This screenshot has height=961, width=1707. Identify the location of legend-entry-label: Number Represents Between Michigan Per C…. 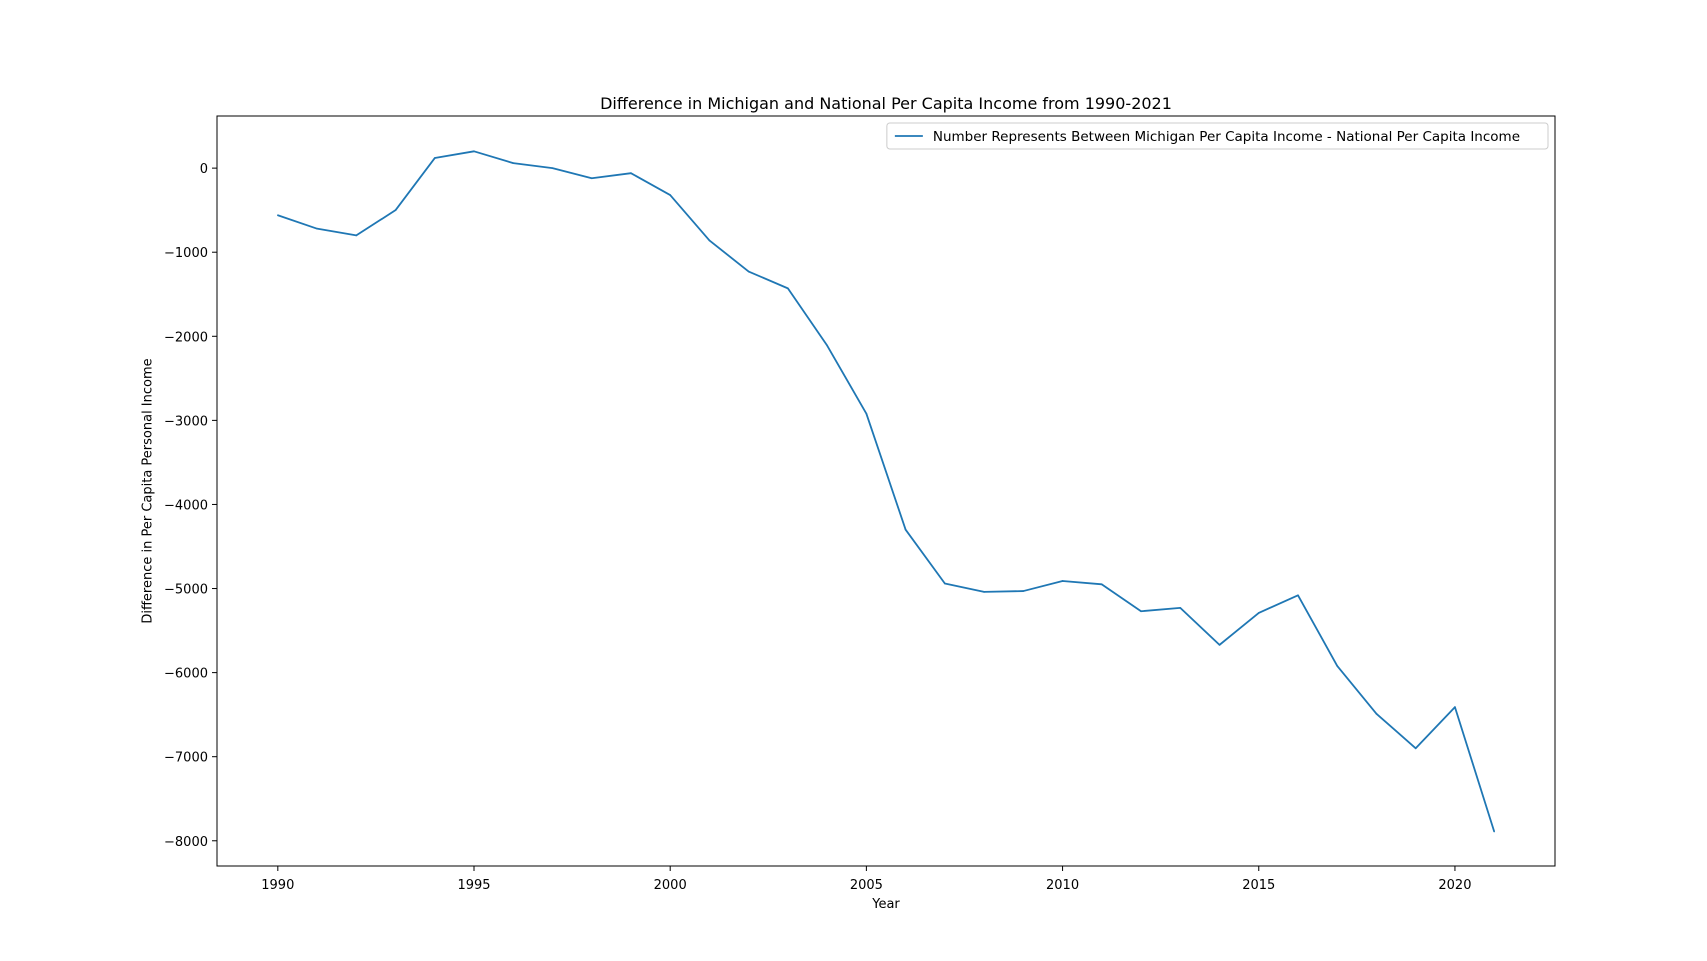
(1226, 137).